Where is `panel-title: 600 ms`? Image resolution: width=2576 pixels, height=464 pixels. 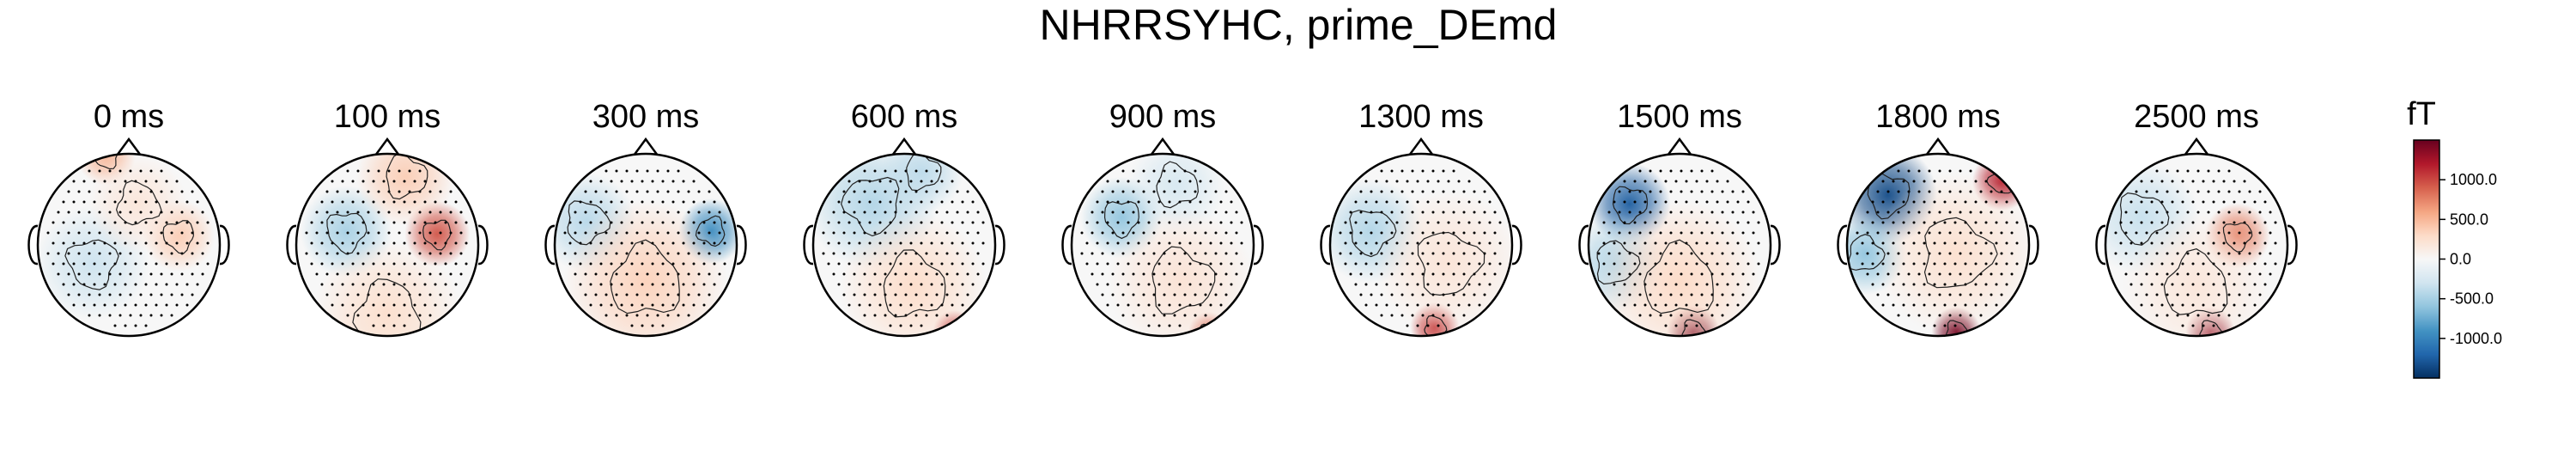
panel-title: 600 ms is located at coordinates (904, 117).